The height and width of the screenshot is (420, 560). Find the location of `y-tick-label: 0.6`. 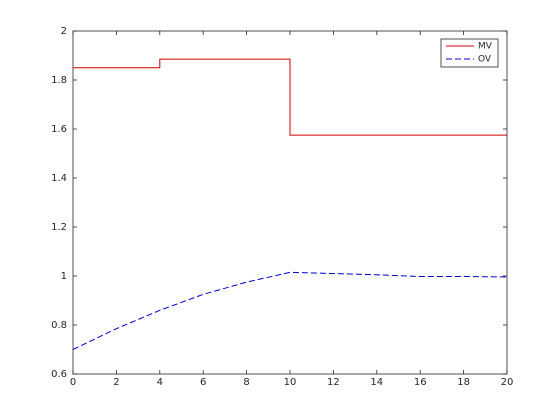

y-tick-label: 0.6 is located at coordinates (59, 374).